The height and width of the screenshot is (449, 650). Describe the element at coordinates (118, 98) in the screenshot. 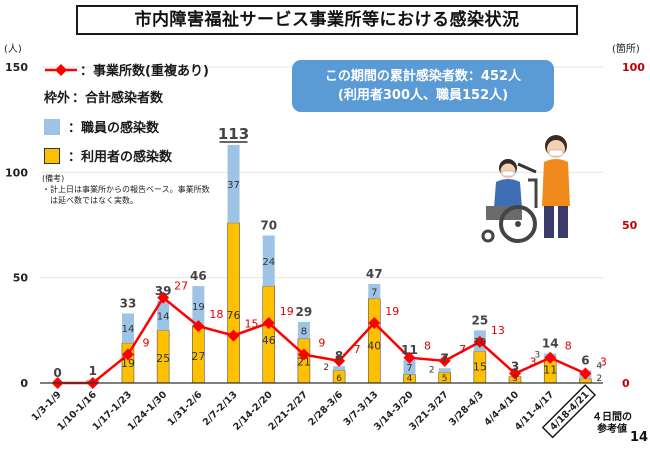

I see `legend-total-label: ：合計感染者数` at that location.